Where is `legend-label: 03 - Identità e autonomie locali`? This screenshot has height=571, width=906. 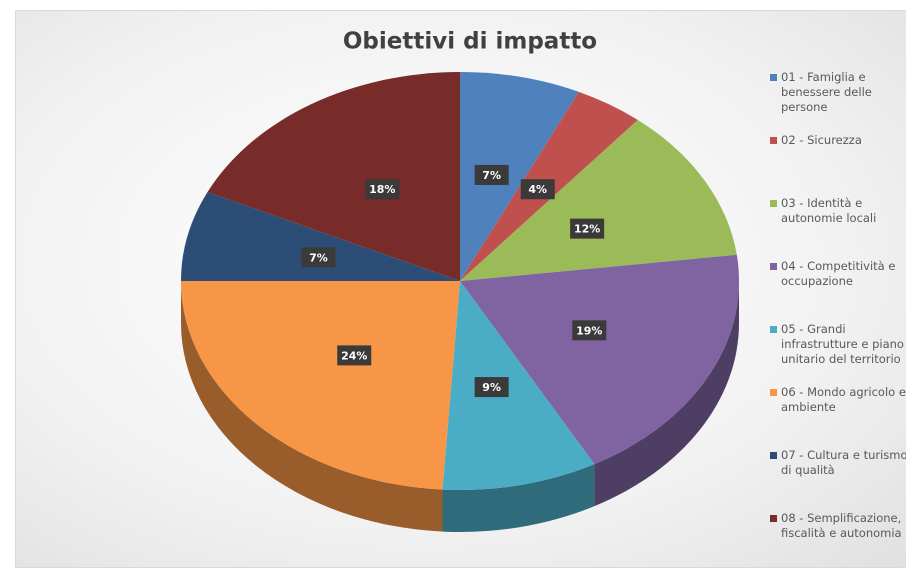 legend-label: 03 - Identità e autonomie locali is located at coordinates (829, 210).